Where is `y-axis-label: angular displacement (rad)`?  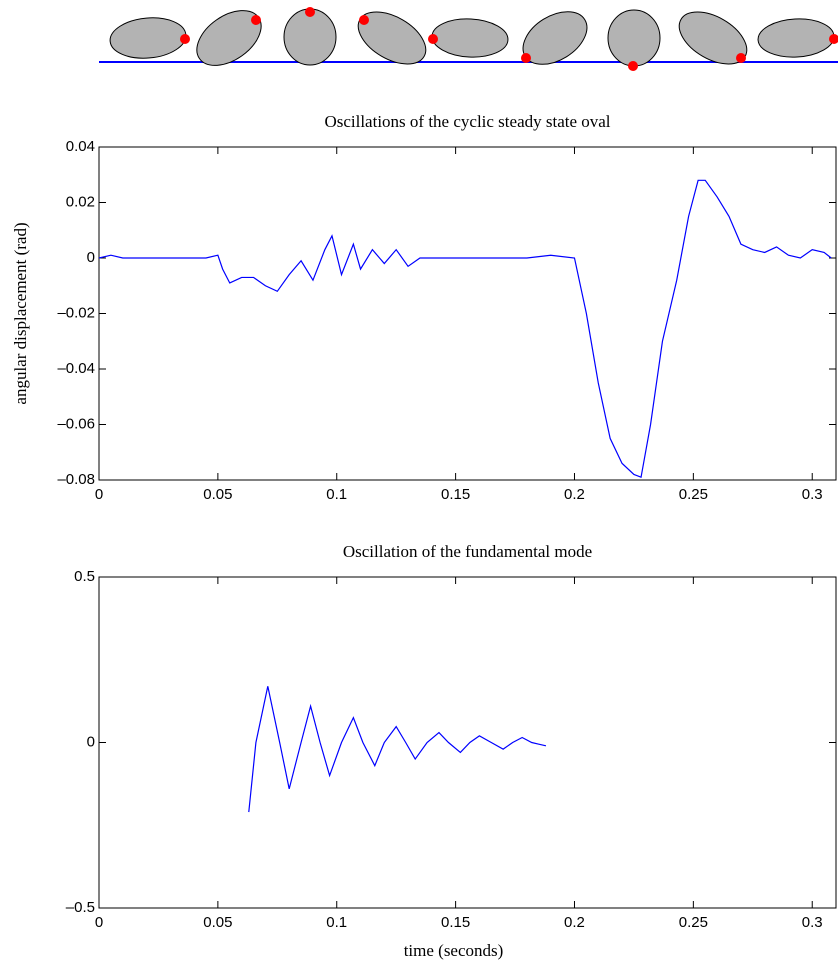 y-axis-label: angular displacement (rad) is located at coordinates (20, 313).